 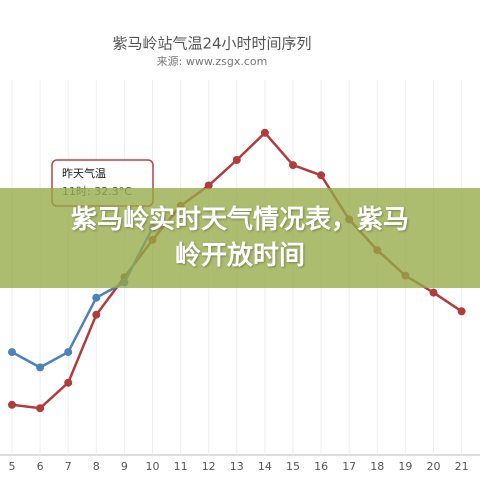 What do you see at coordinates (237, 466) in the screenshot?
I see `x-tick-label: 13` at bounding box center [237, 466].